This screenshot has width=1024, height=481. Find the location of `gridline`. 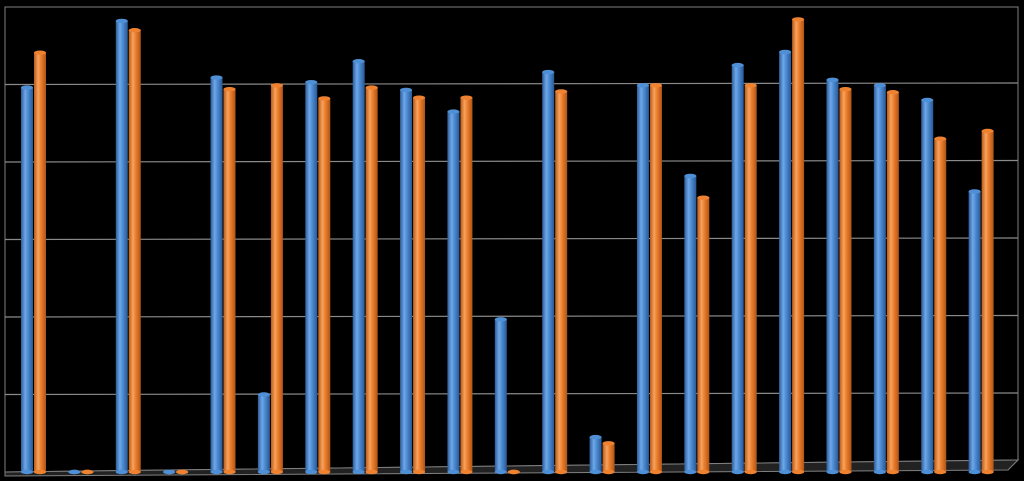

gridline is located at coordinates (511, 84).